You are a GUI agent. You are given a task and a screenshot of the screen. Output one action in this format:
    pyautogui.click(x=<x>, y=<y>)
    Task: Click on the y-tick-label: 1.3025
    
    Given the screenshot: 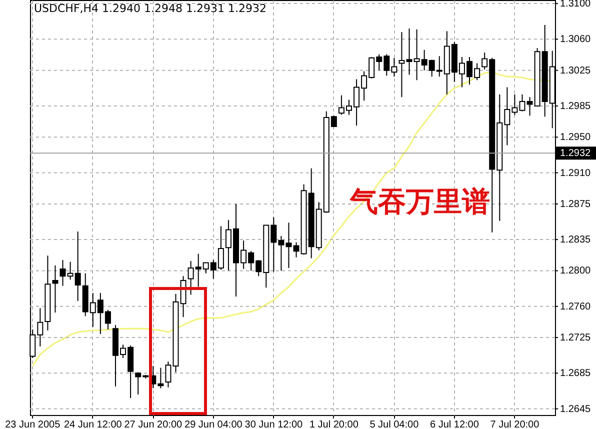 What is the action you would take?
    pyautogui.click(x=576, y=70)
    